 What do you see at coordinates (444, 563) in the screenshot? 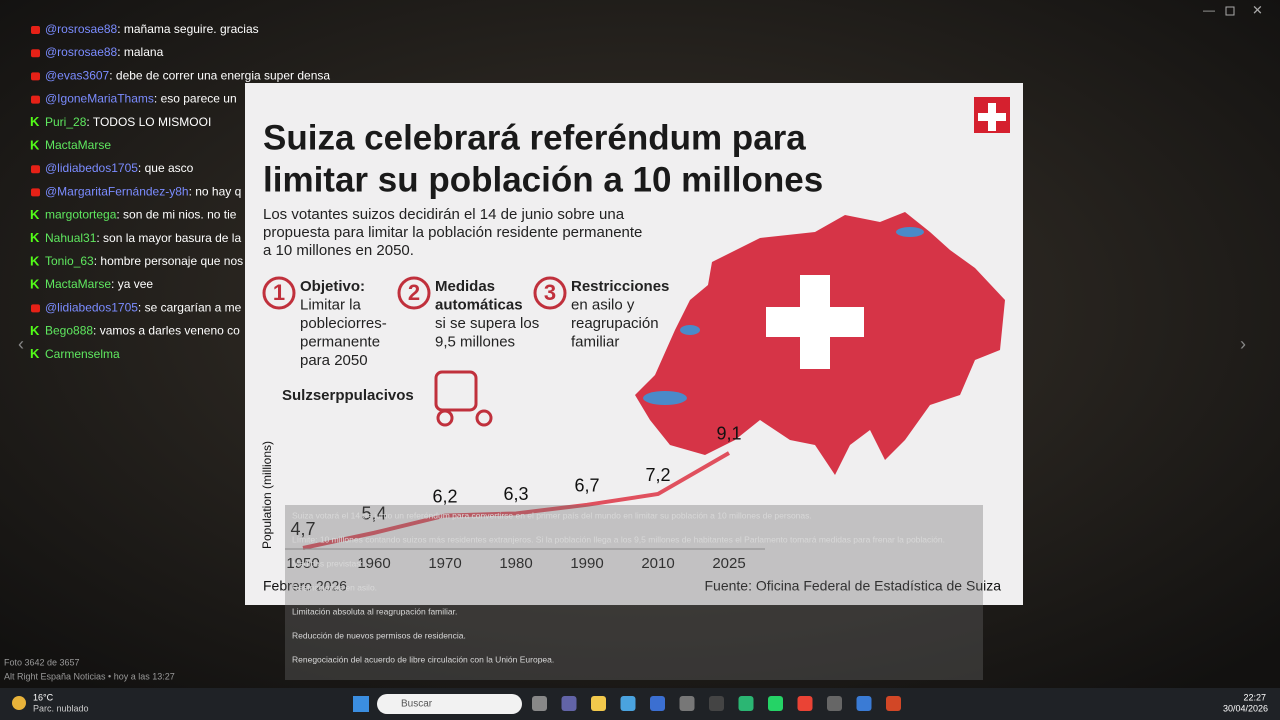
I see `x-tick-label: 1970` at bounding box center [444, 563].